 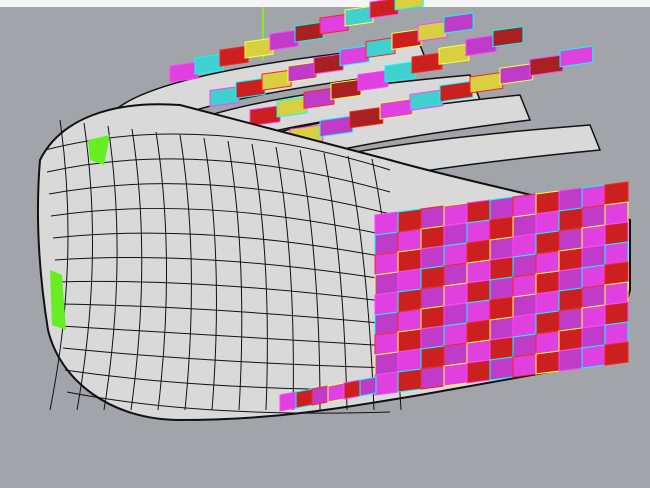 I want to click on green-edge-upper, so click(x=99, y=150).